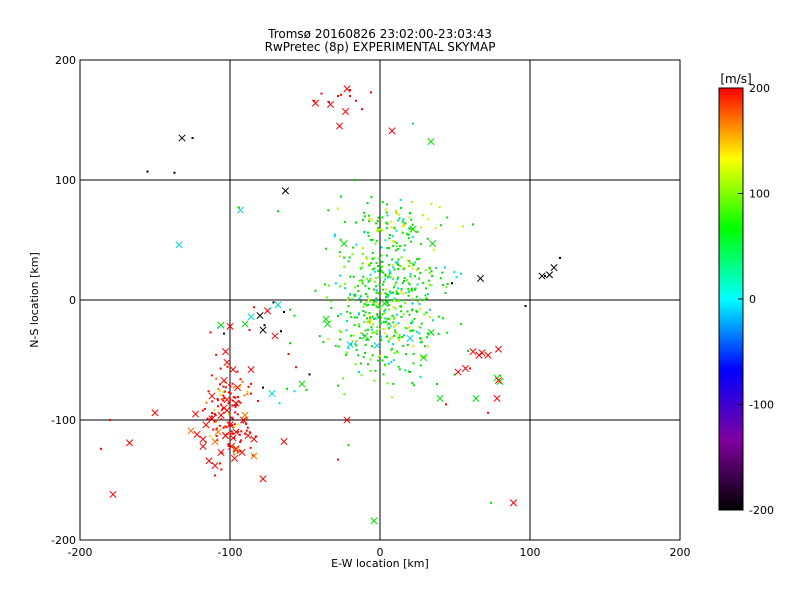 Image resolution: width=800 pixels, height=600 pixels. I want to click on colorbar-tick-label: 100, so click(759, 194).